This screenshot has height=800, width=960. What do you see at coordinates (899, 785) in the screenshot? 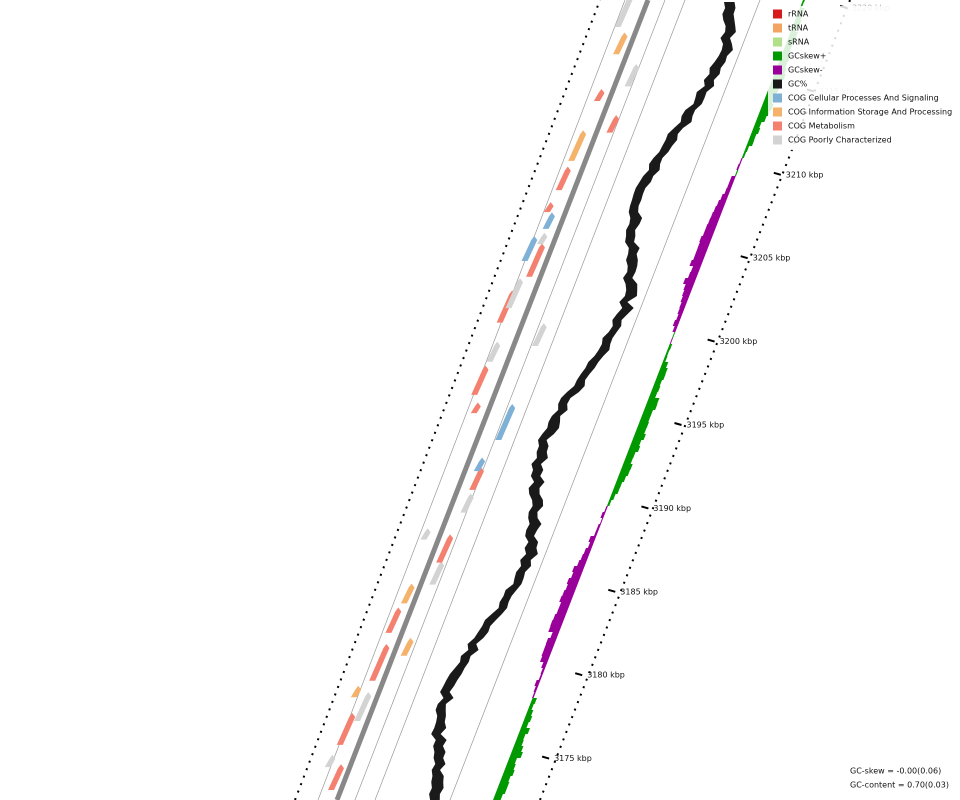
I see `stat-text: GC-content = 0.70(0.03)` at bounding box center [899, 785].